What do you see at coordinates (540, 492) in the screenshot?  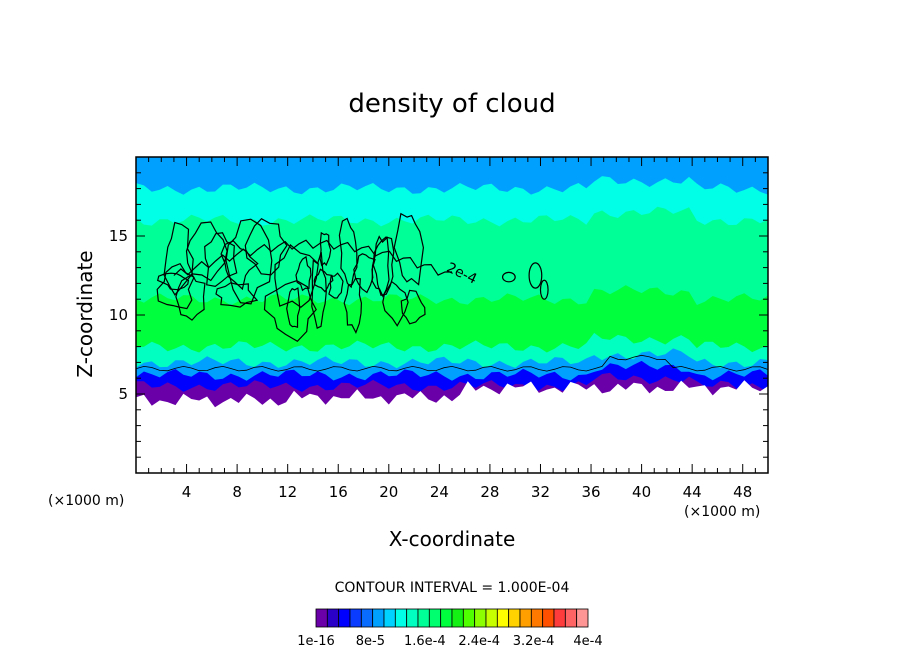 I see `x-tick-label: 32` at bounding box center [540, 492].